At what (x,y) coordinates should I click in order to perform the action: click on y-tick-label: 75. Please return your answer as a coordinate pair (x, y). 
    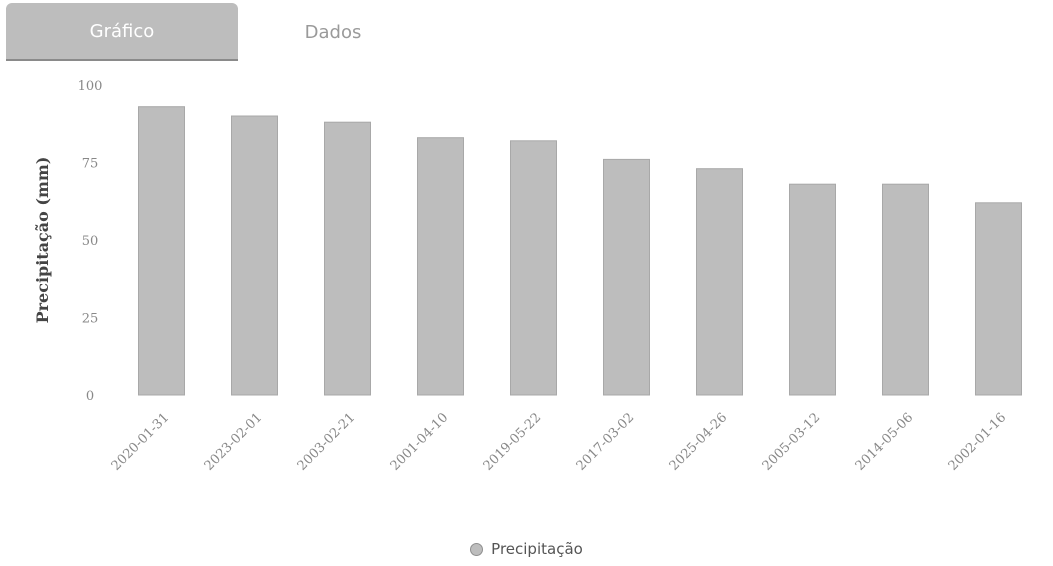
    Looking at the image, I should click on (90, 164).